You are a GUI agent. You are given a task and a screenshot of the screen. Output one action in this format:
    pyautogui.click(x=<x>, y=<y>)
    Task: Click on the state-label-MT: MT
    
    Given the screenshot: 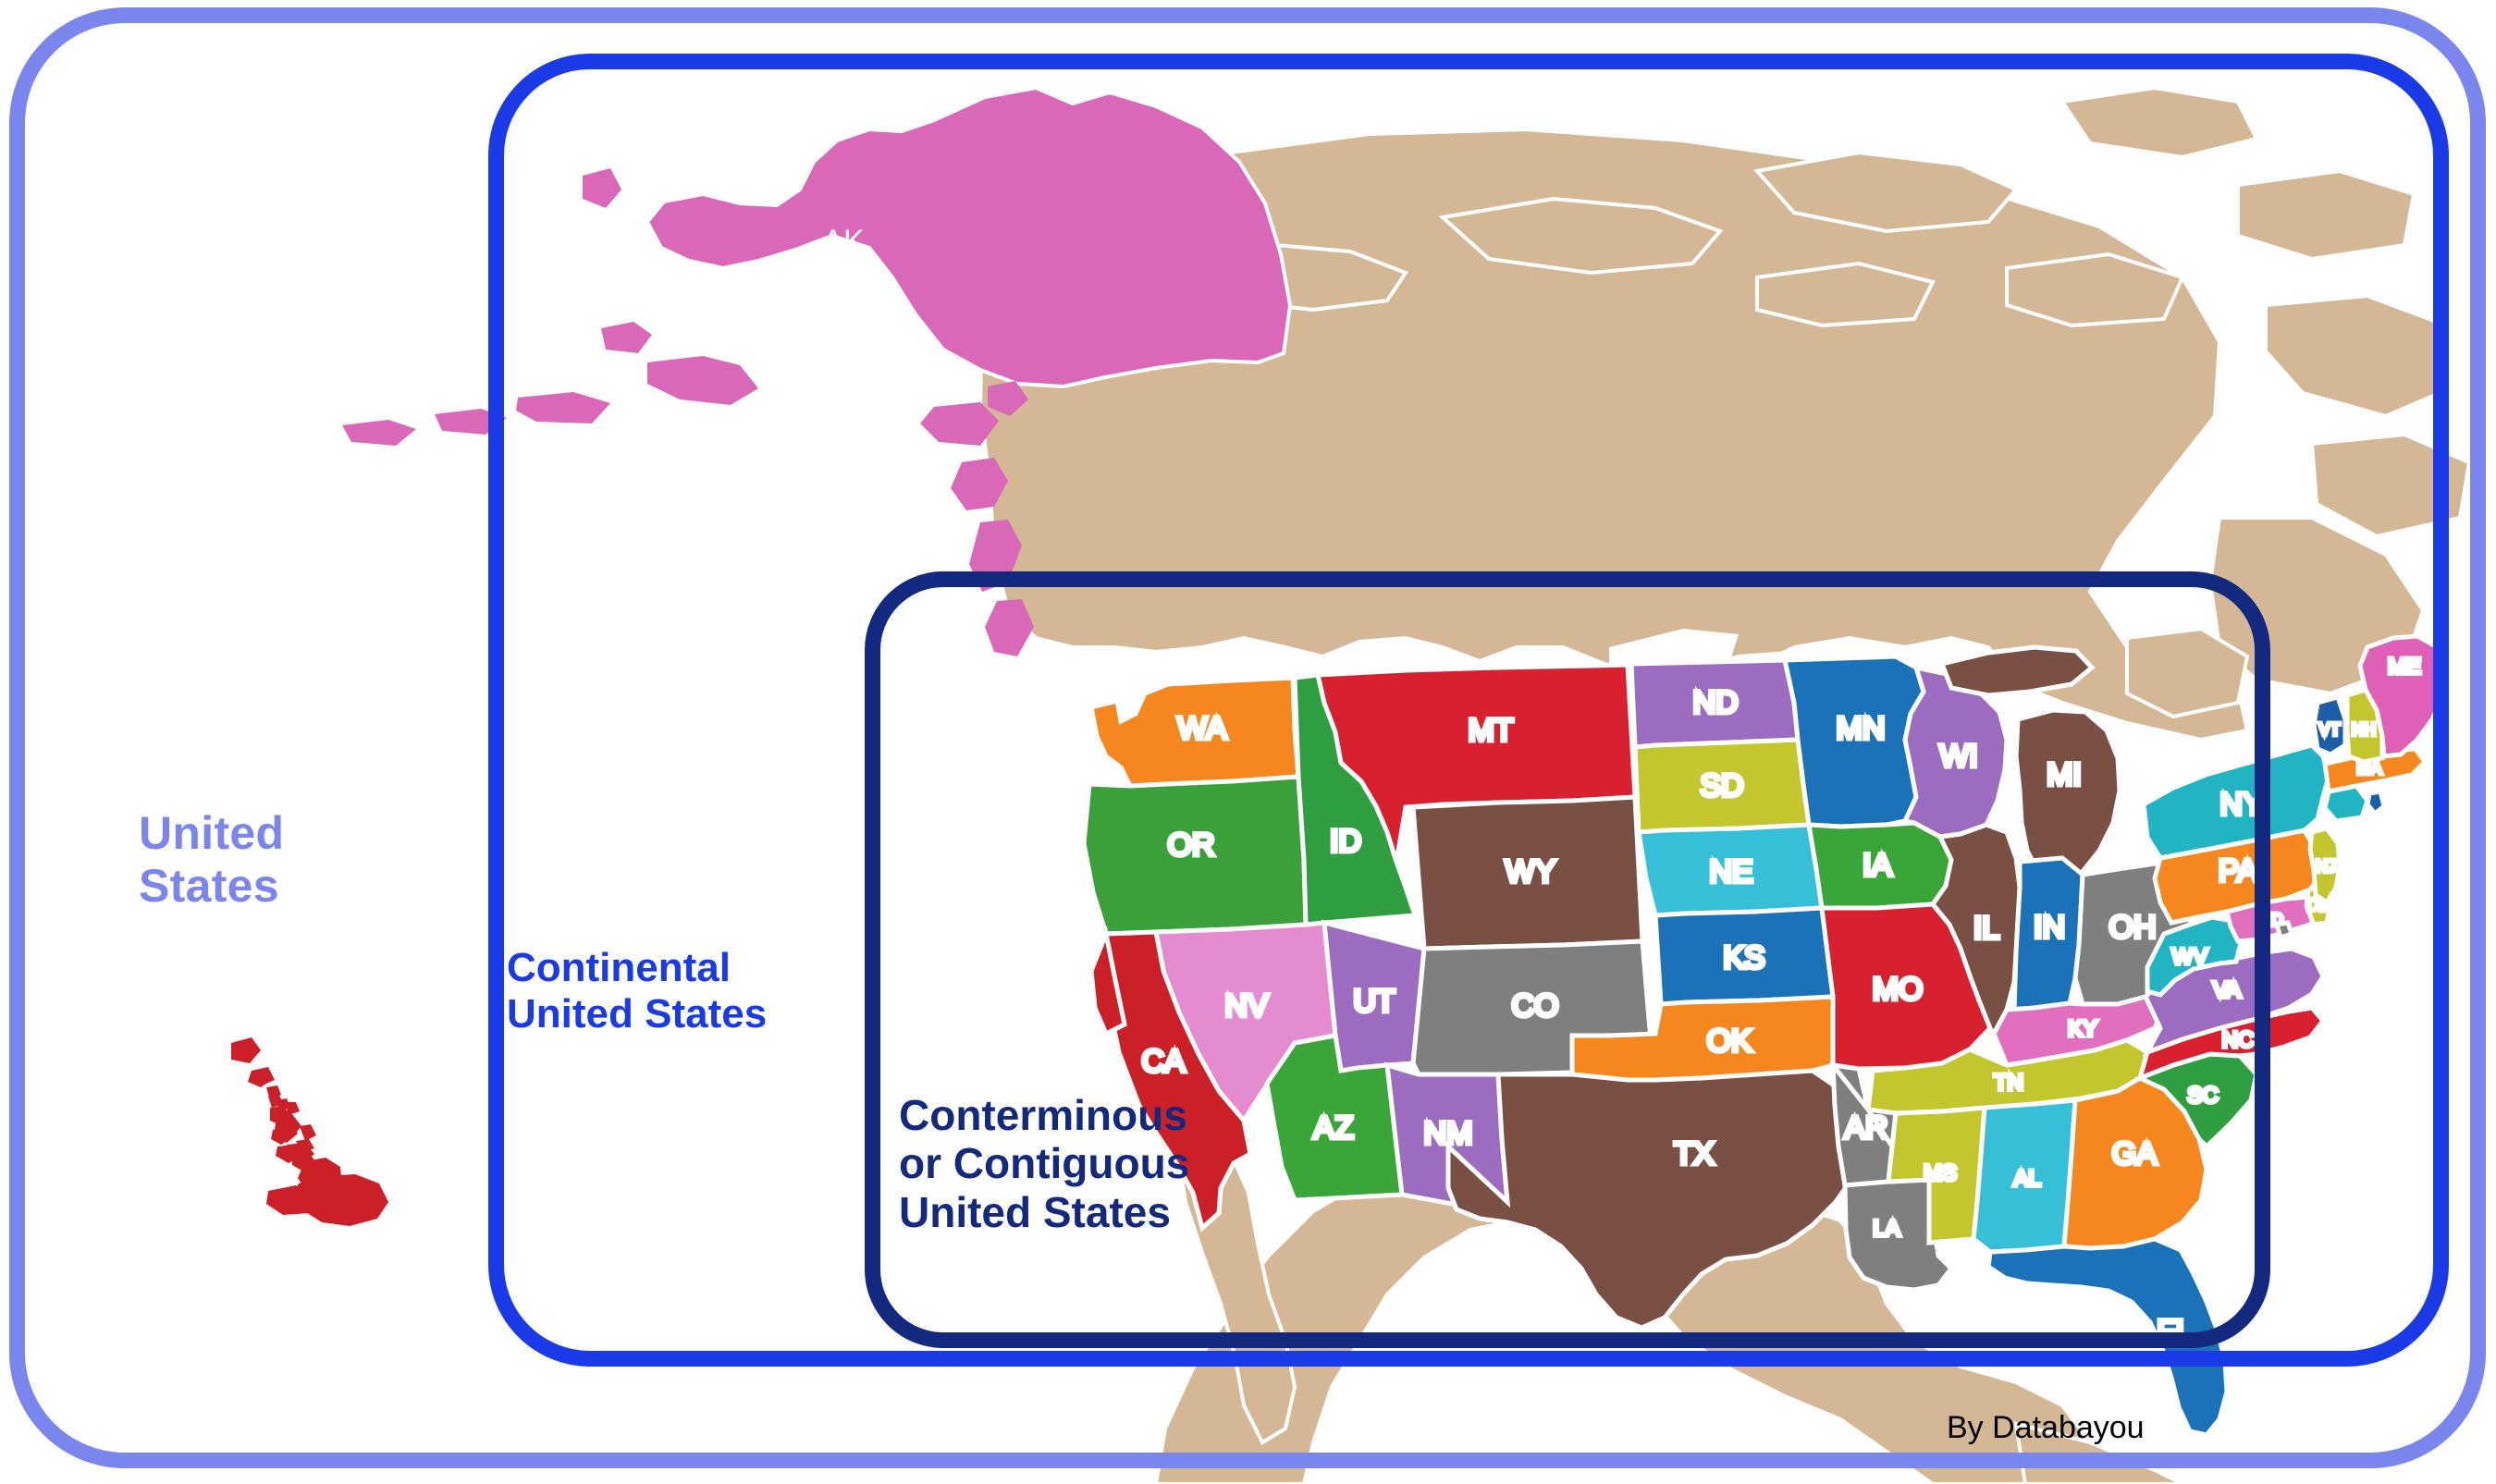 What is the action you would take?
    pyautogui.click(x=1490, y=730)
    